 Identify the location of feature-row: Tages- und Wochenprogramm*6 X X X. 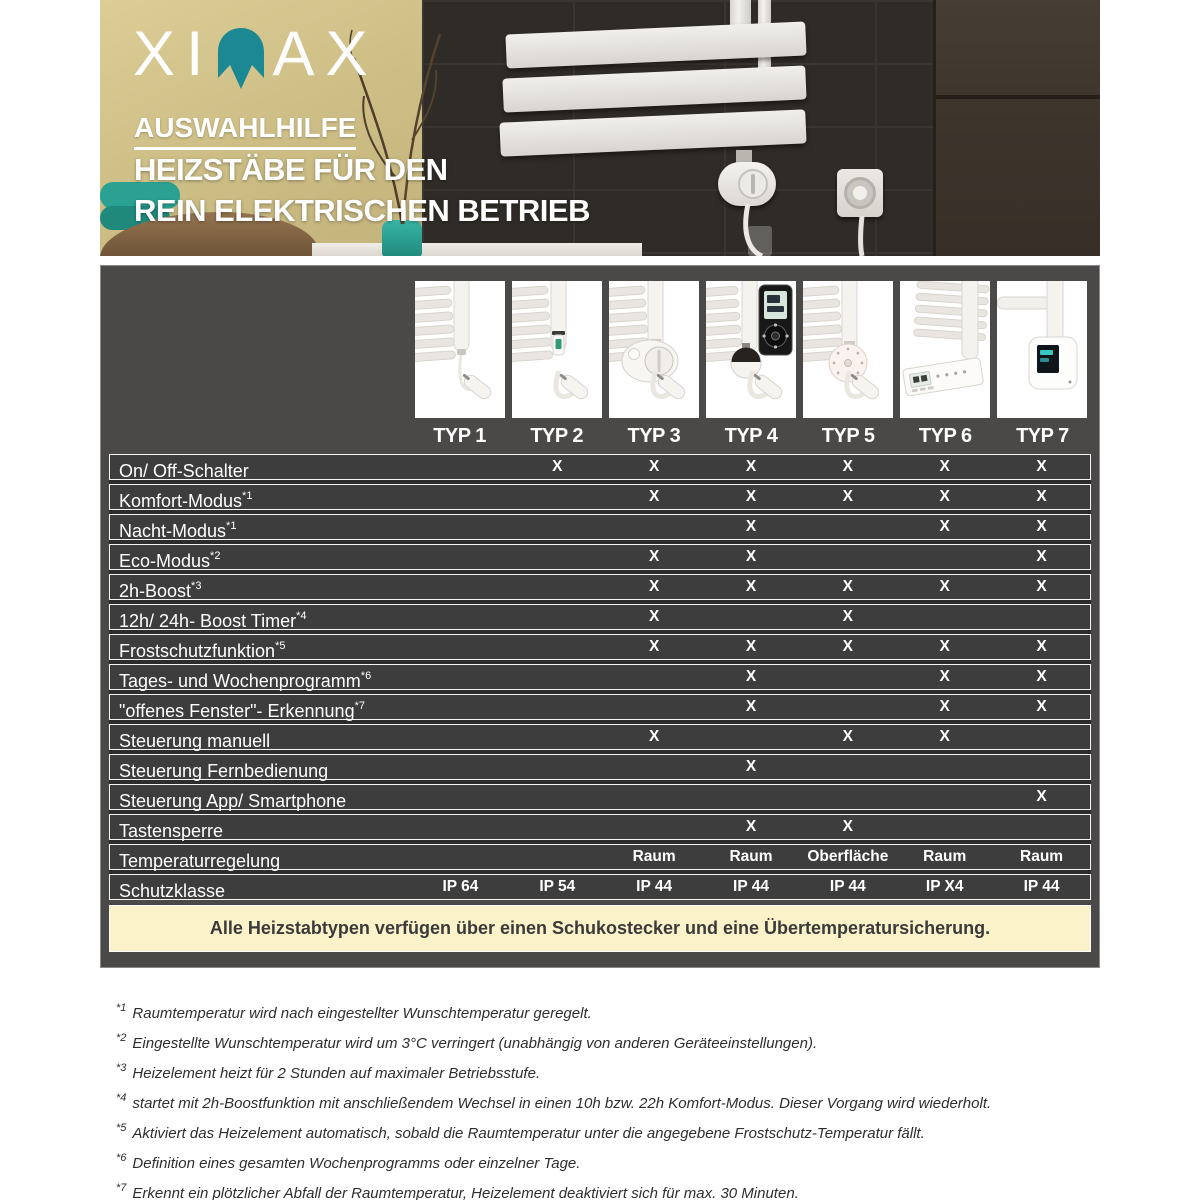
(600, 678).